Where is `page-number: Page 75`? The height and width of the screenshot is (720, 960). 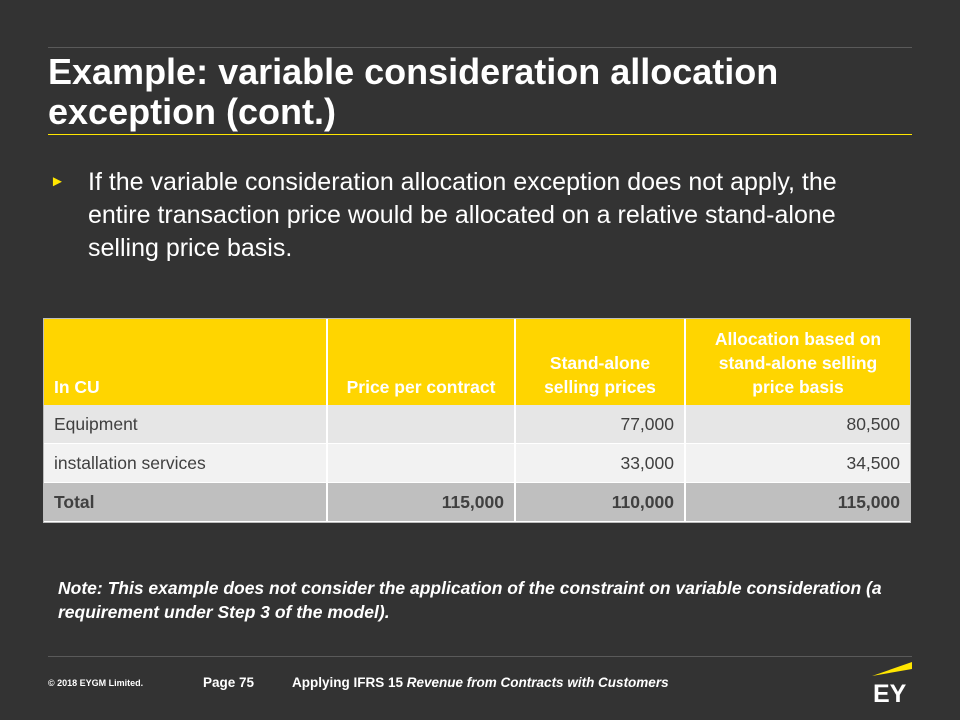
page-number: Page 75 is located at coordinates (229, 682).